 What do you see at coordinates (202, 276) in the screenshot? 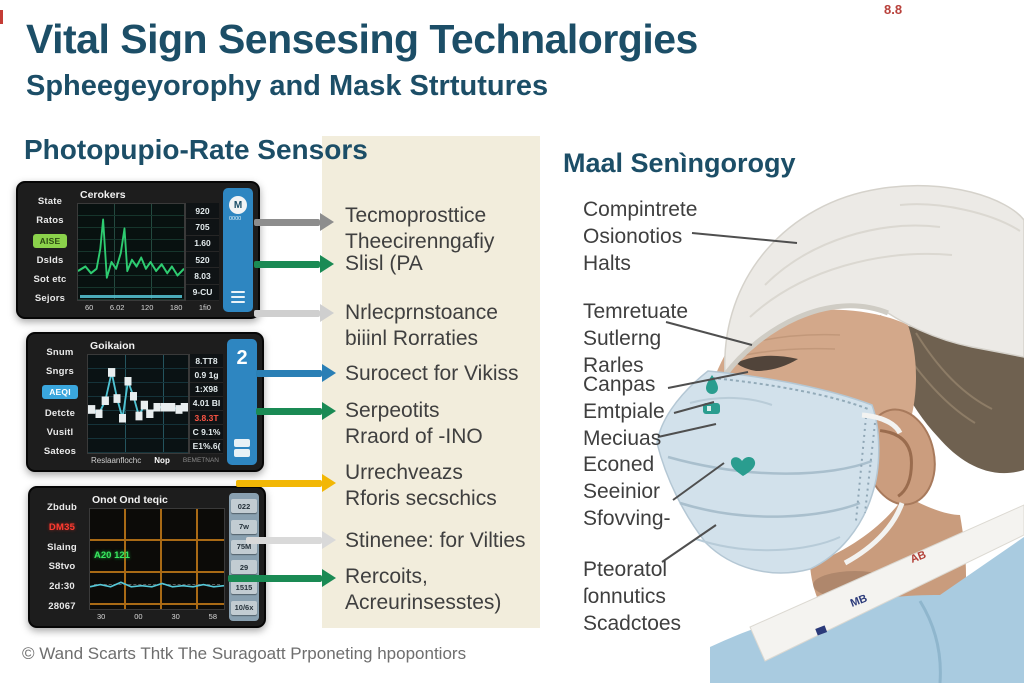
I see `reading-value: 8.03` at bounding box center [202, 276].